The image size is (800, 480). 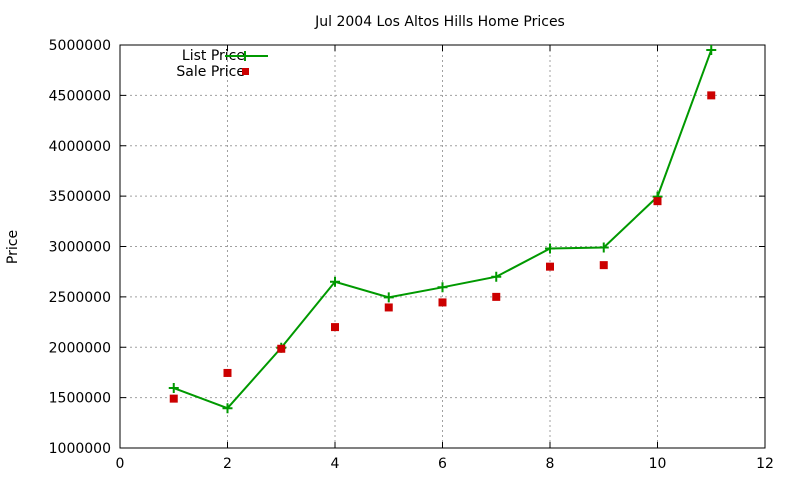 I want to click on y-tick-label: 5000000, so click(x=80, y=46).